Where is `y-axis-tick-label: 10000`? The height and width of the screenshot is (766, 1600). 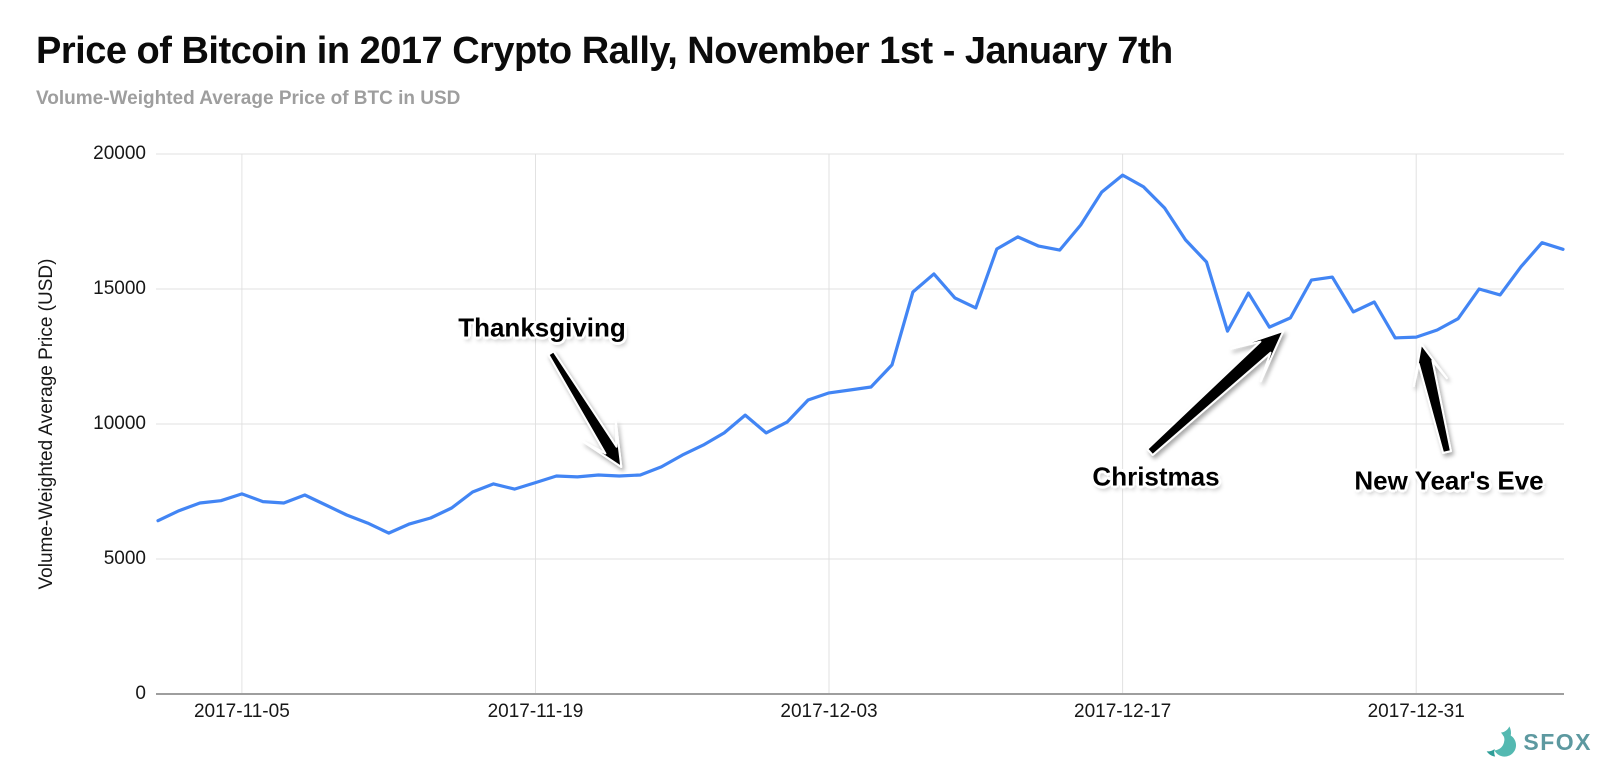
y-axis-tick-label: 10000 is located at coordinates (119, 423).